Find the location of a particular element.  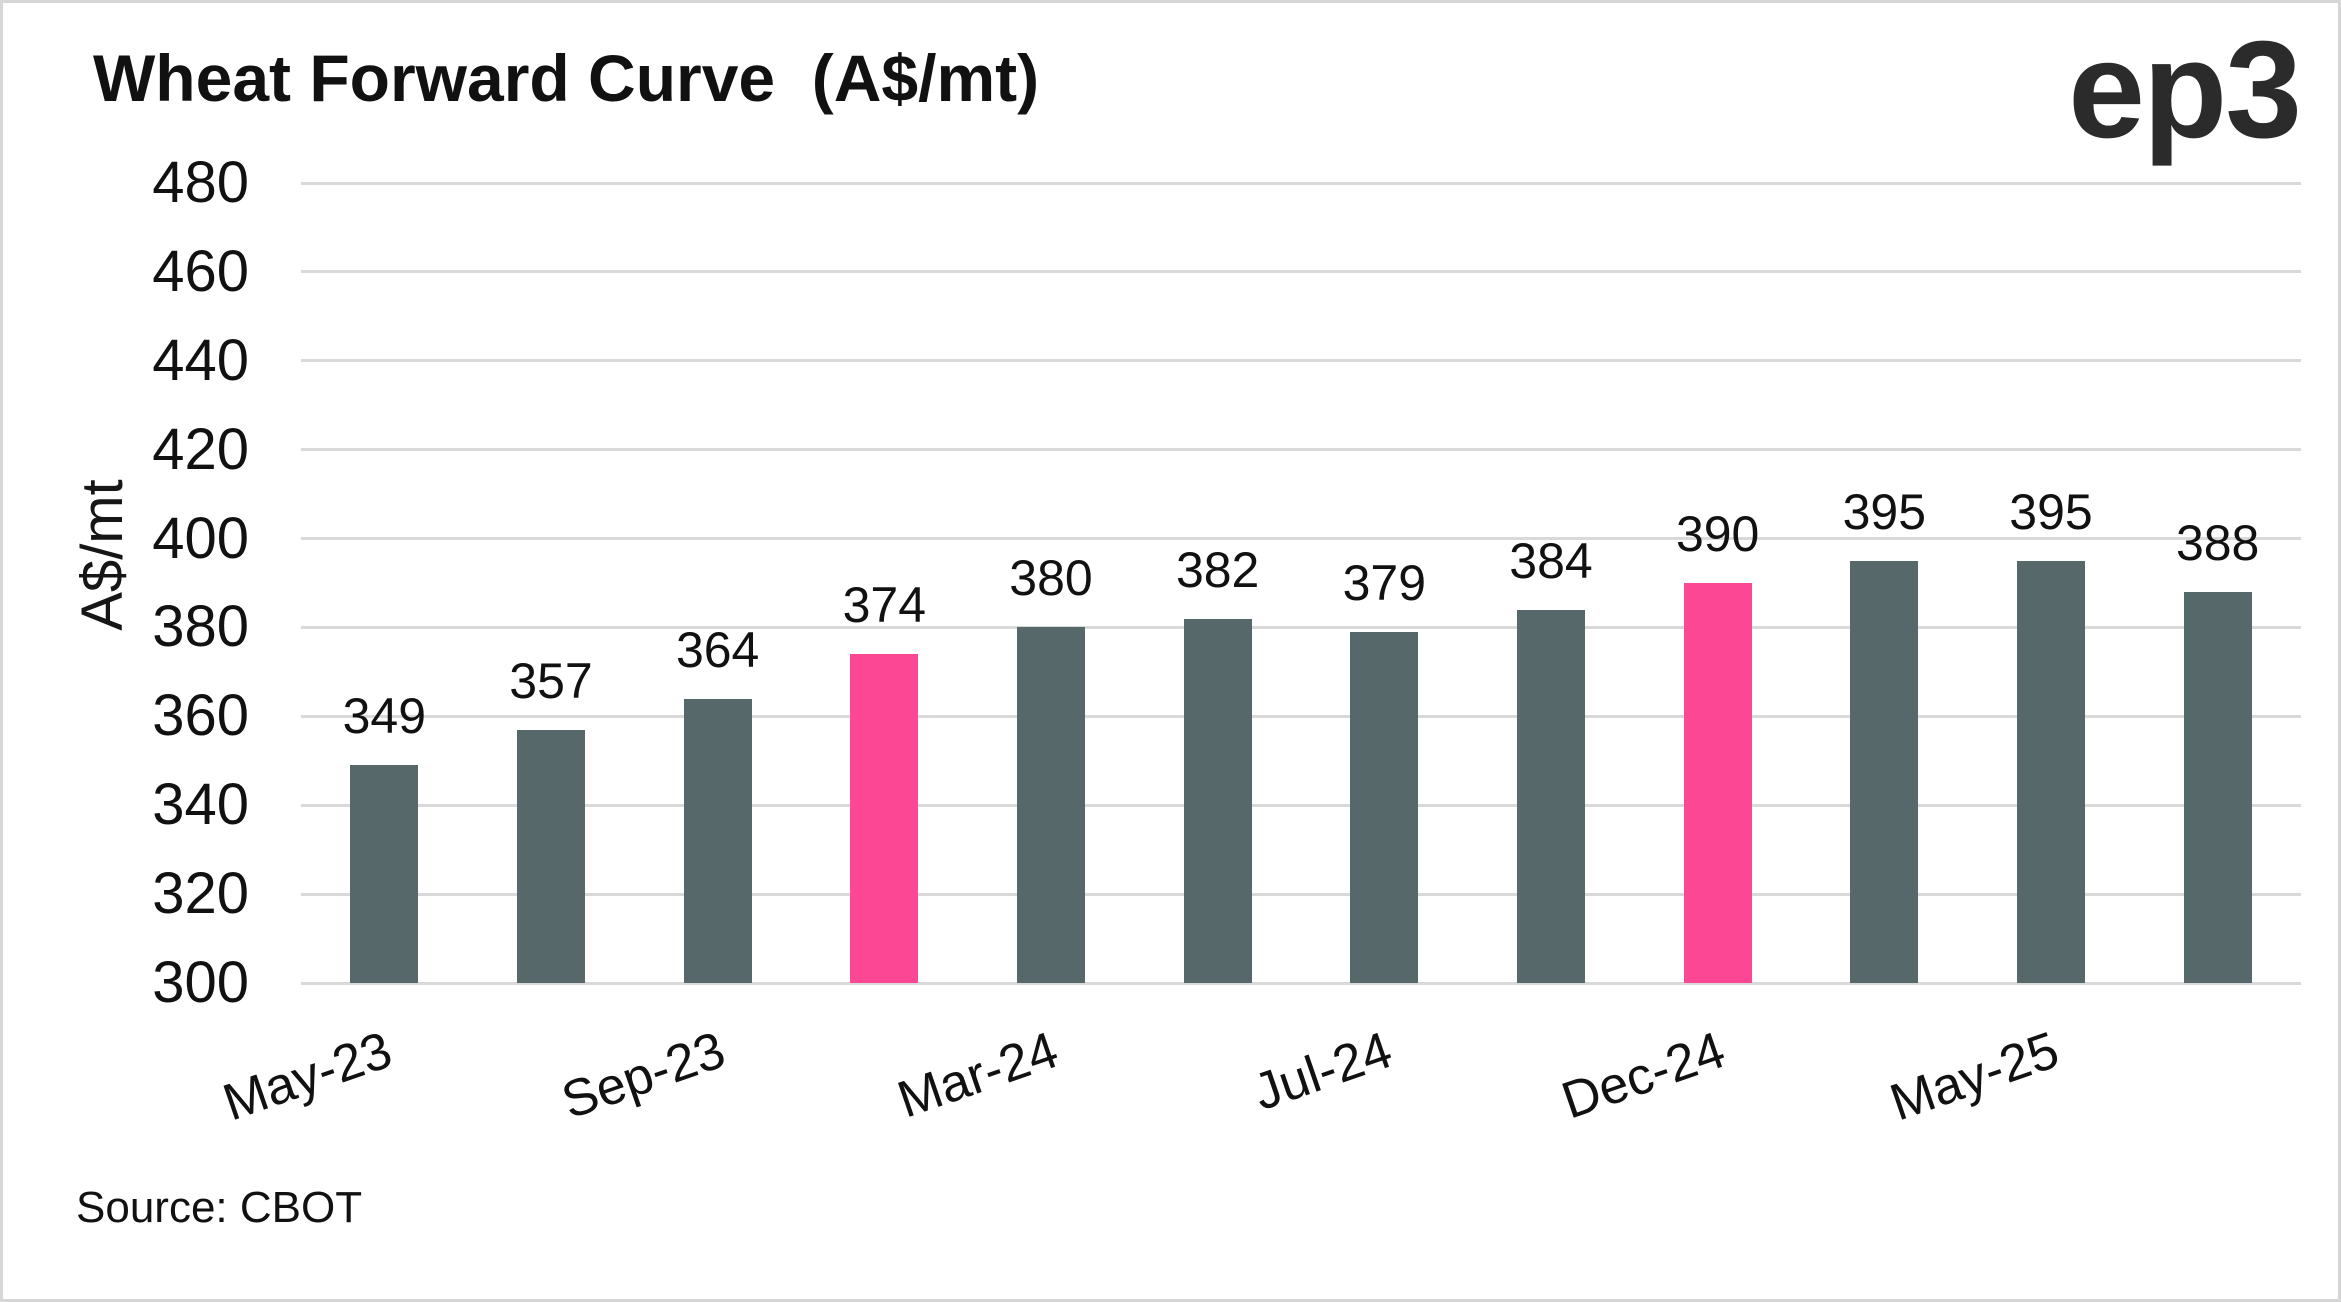

bar-value-label: 384 is located at coordinates (1551, 560).